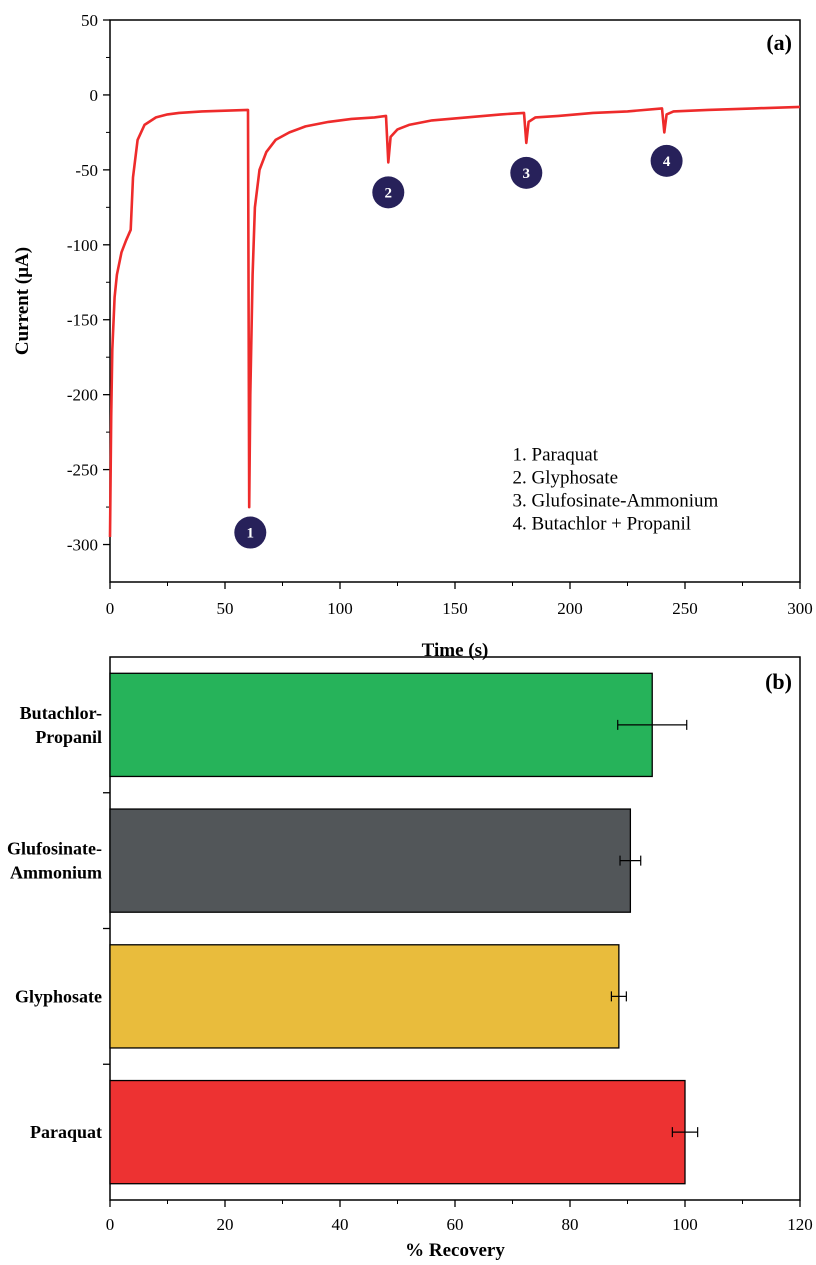 Image resolution: width=816 pixels, height=1265 pixels. I want to click on category-label: Glufosinate-, so click(54, 849).